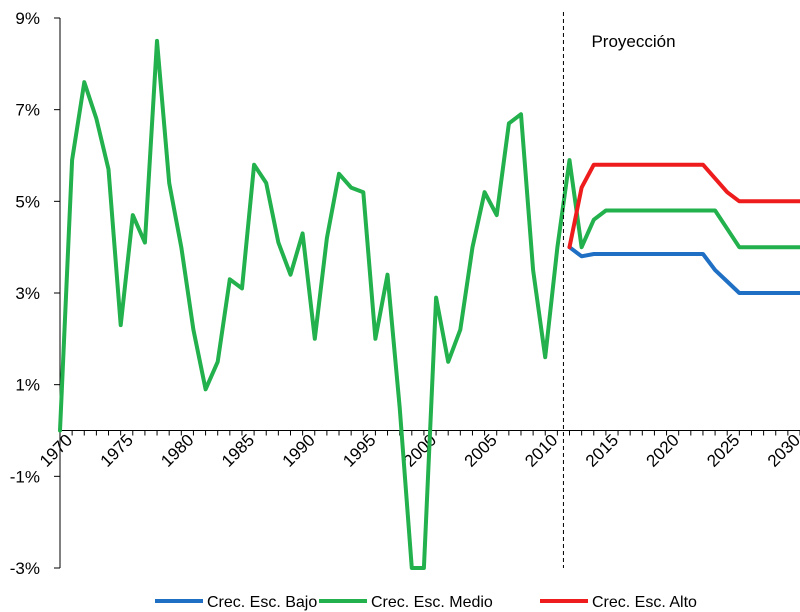 This screenshot has height=612, width=800. What do you see at coordinates (262, 602) in the screenshot?
I see `legend-label: Crec. Esc. Bajo` at bounding box center [262, 602].